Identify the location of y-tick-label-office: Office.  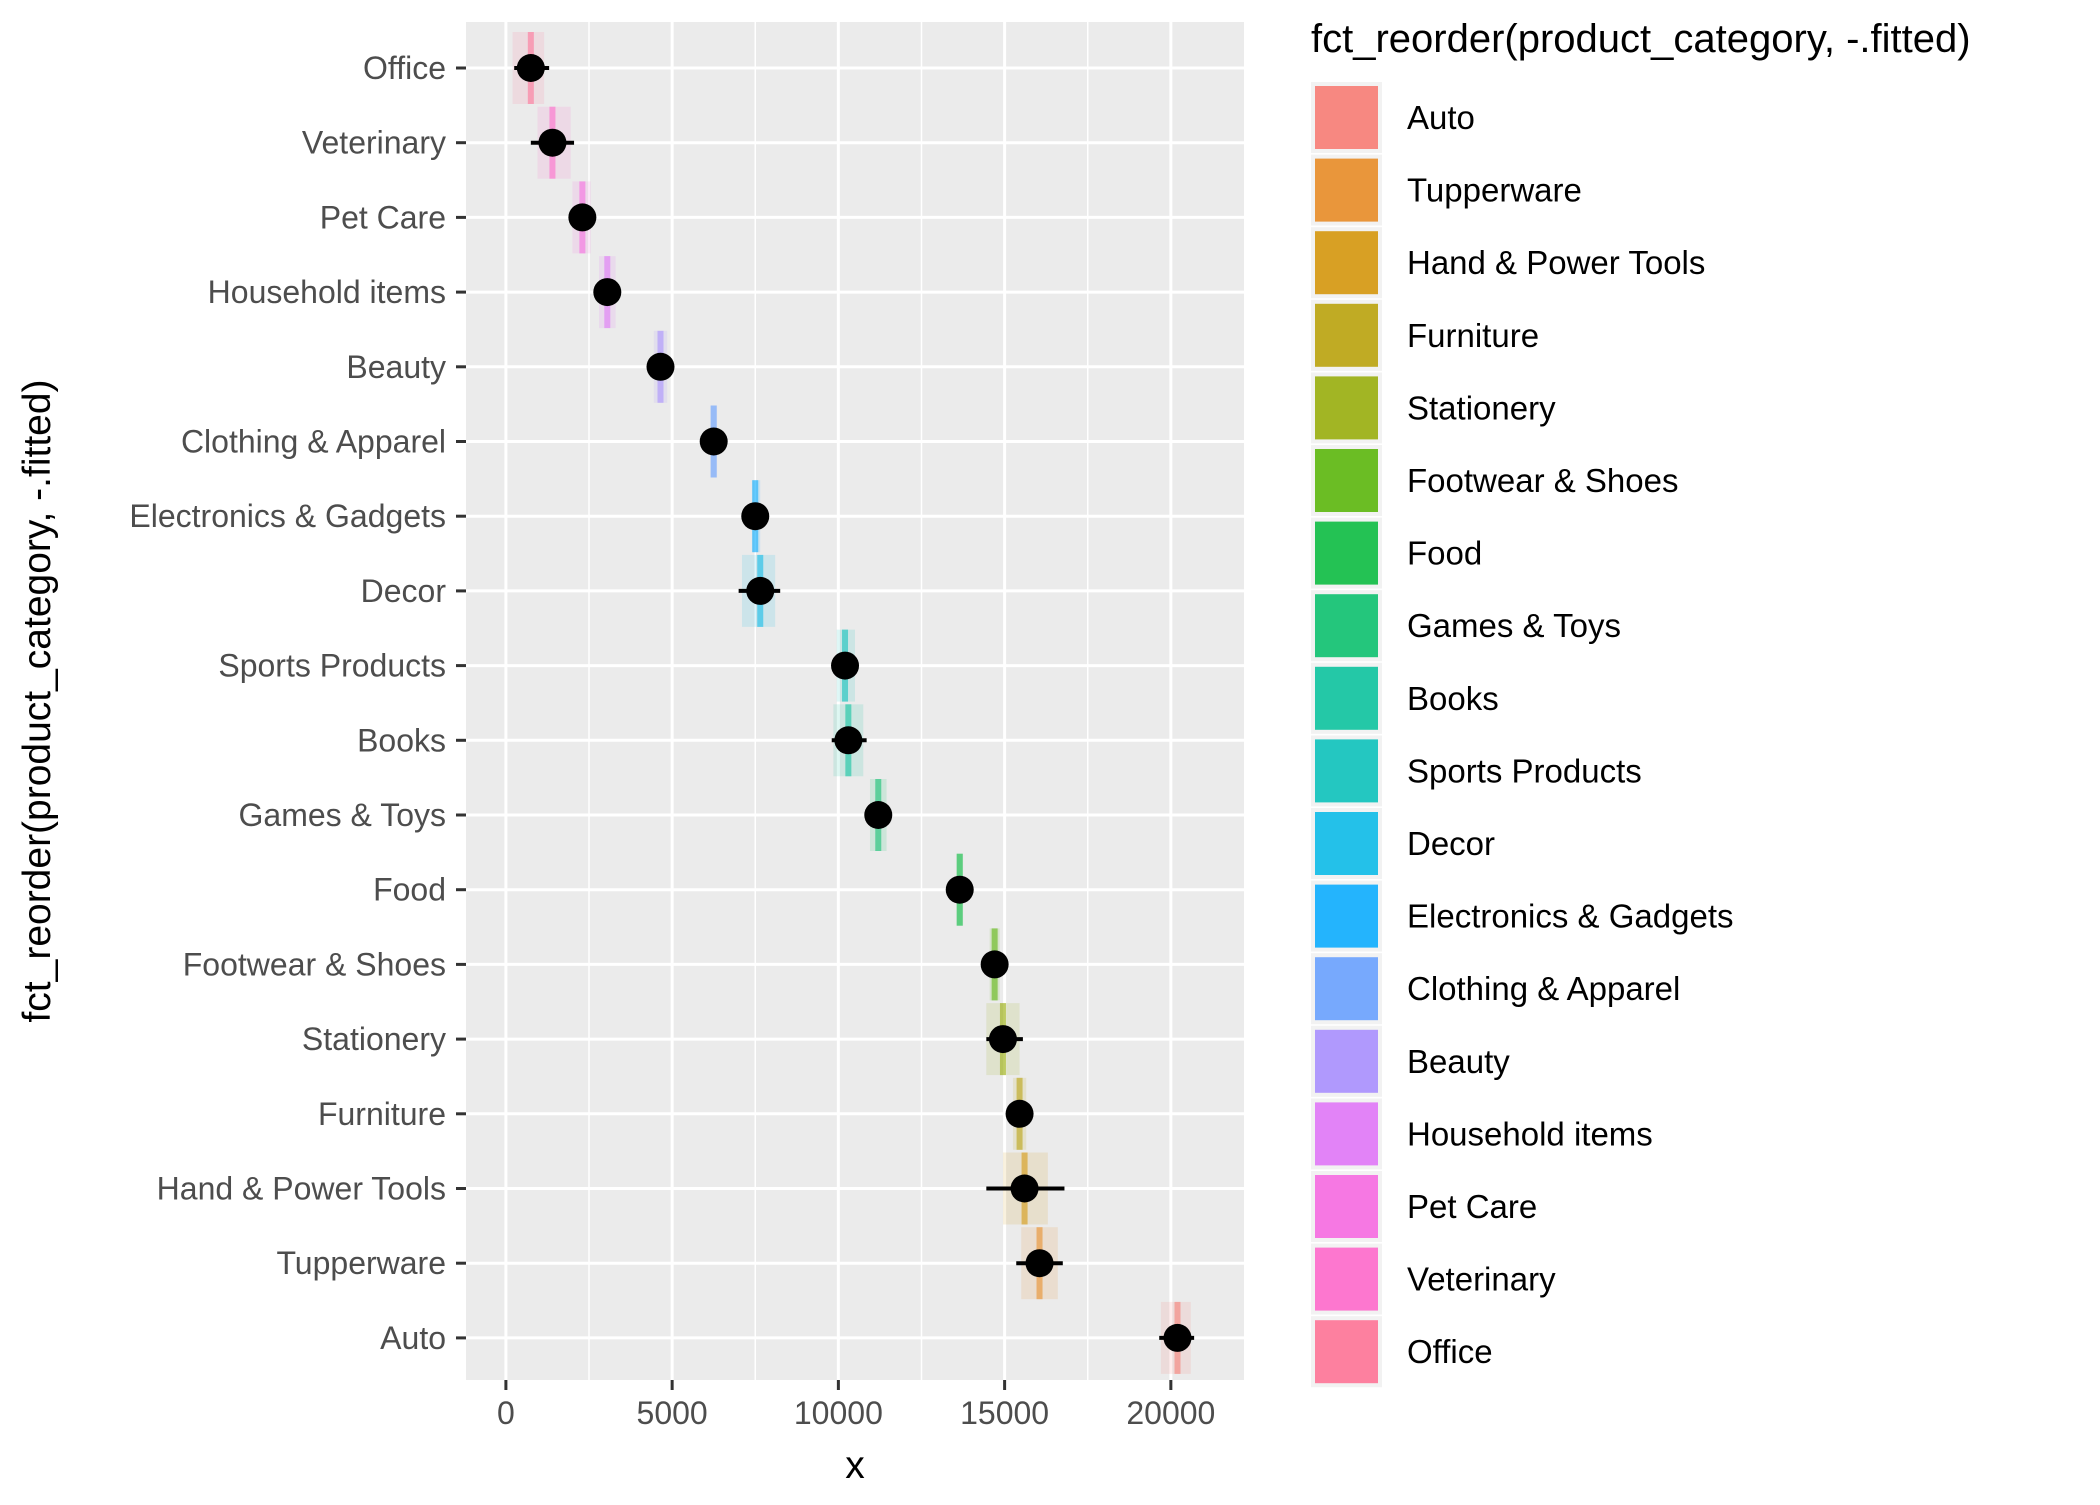
(404, 68).